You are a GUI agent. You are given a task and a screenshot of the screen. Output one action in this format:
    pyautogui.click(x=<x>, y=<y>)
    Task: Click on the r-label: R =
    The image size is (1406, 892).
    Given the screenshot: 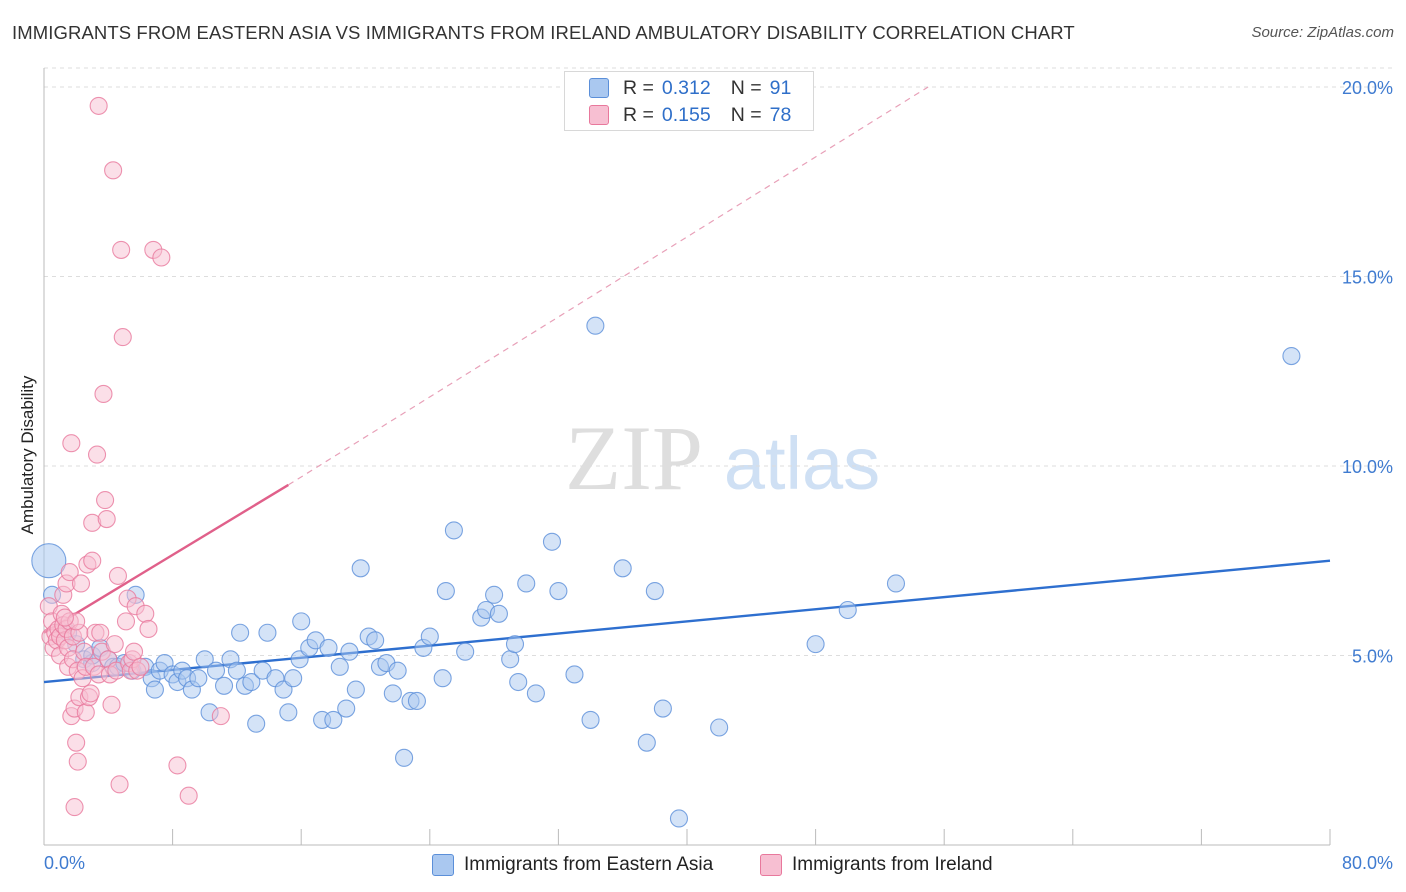 What is the action you would take?
    pyautogui.click(x=638, y=87)
    